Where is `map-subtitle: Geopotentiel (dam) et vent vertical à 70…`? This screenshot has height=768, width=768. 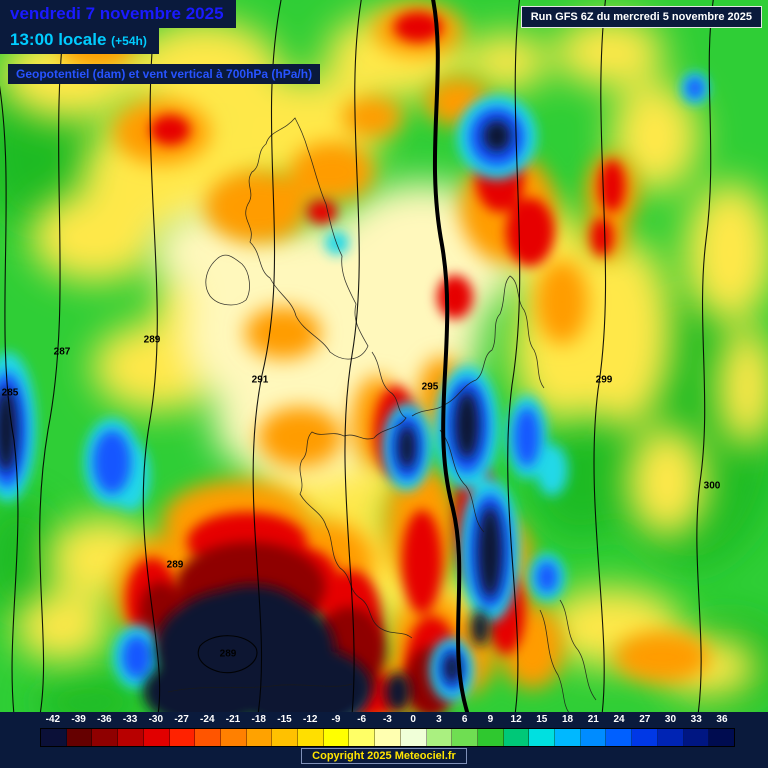 map-subtitle: Geopotentiel (dam) et vent vertical à 70… is located at coordinates (164, 74).